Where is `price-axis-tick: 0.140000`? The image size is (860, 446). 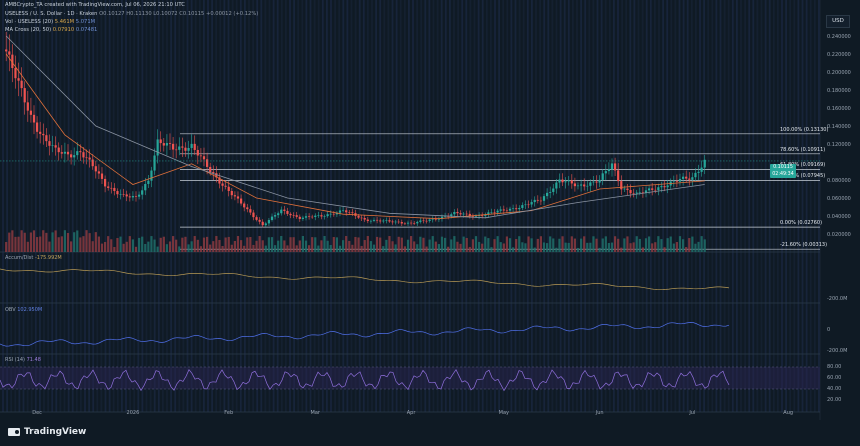
price-axis-tick: 0.140000 is located at coordinates (839, 127).